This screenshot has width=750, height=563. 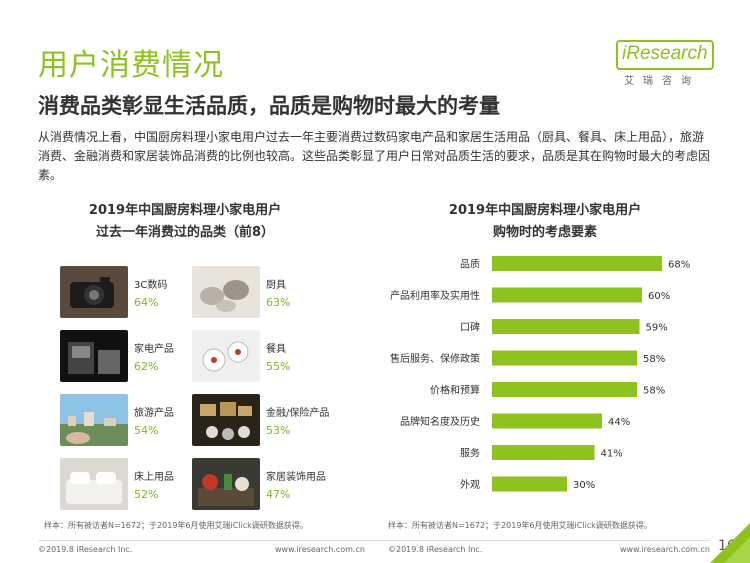 What do you see at coordinates (435, 295) in the screenshot?
I see `bar-category-label: 产品利用率及实用性` at bounding box center [435, 295].